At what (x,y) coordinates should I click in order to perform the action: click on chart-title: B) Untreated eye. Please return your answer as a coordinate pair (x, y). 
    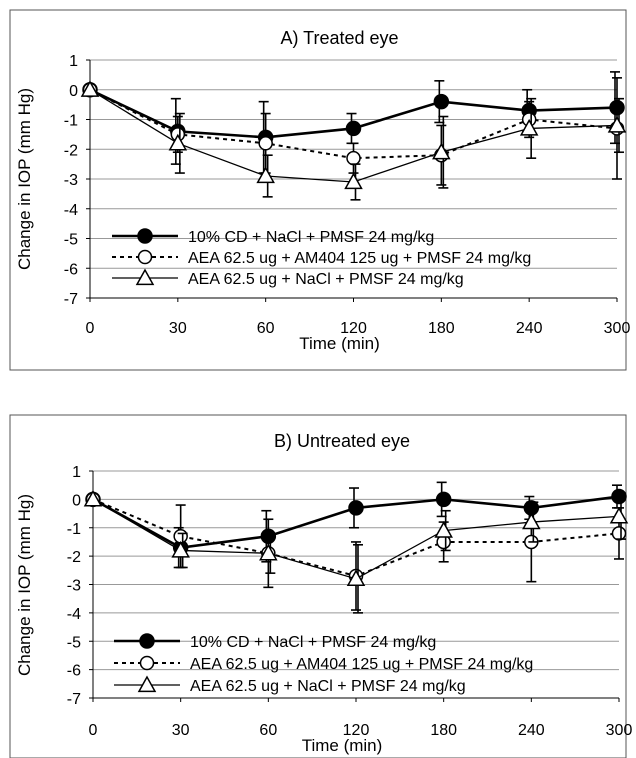
    Looking at the image, I should click on (342, 441).